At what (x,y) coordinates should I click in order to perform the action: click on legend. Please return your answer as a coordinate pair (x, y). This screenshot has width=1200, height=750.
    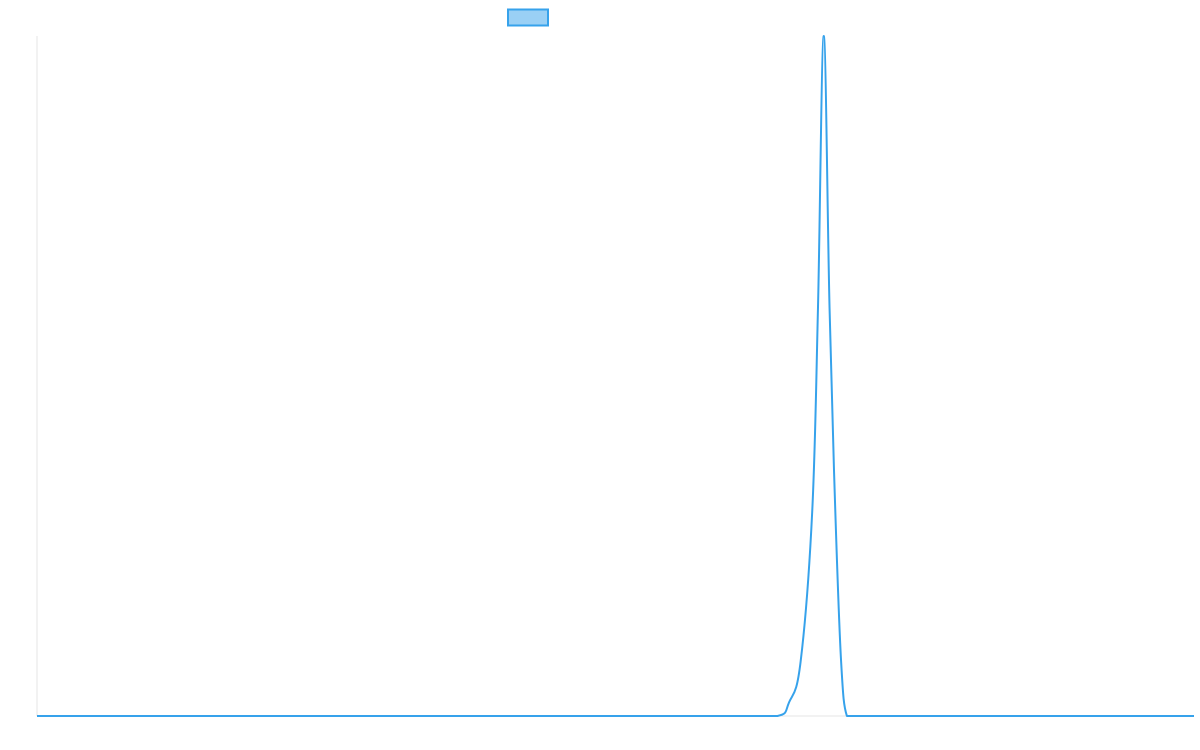
    Looking at the image, I should click on (528, 17).